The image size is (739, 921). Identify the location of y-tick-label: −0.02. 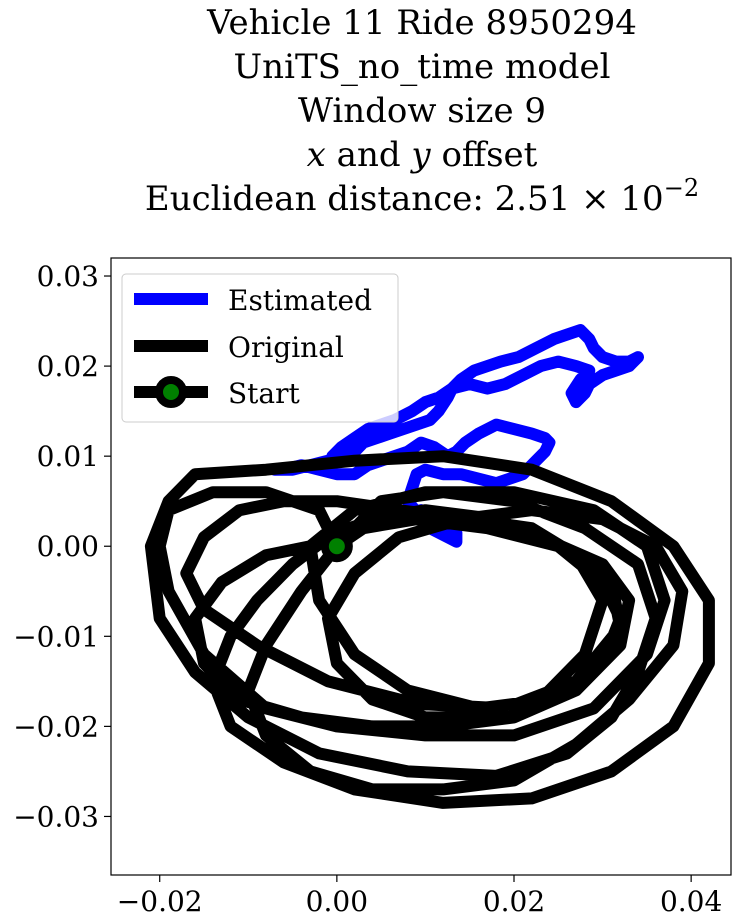
(56, 726).